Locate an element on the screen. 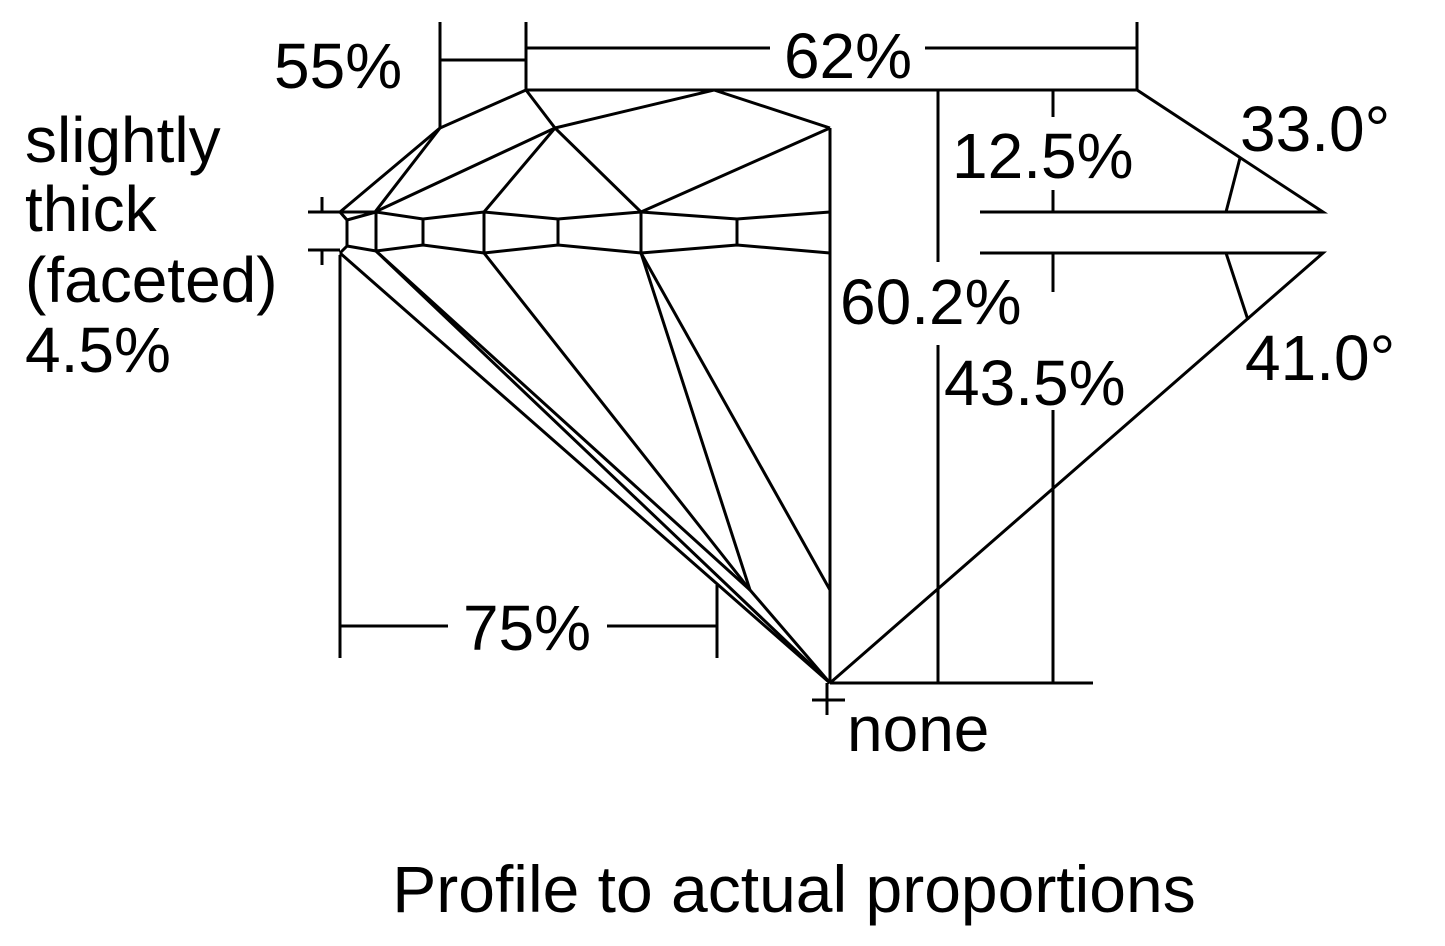  label-girdle-thickness: 4.5% is located at coordinates (98, 350).